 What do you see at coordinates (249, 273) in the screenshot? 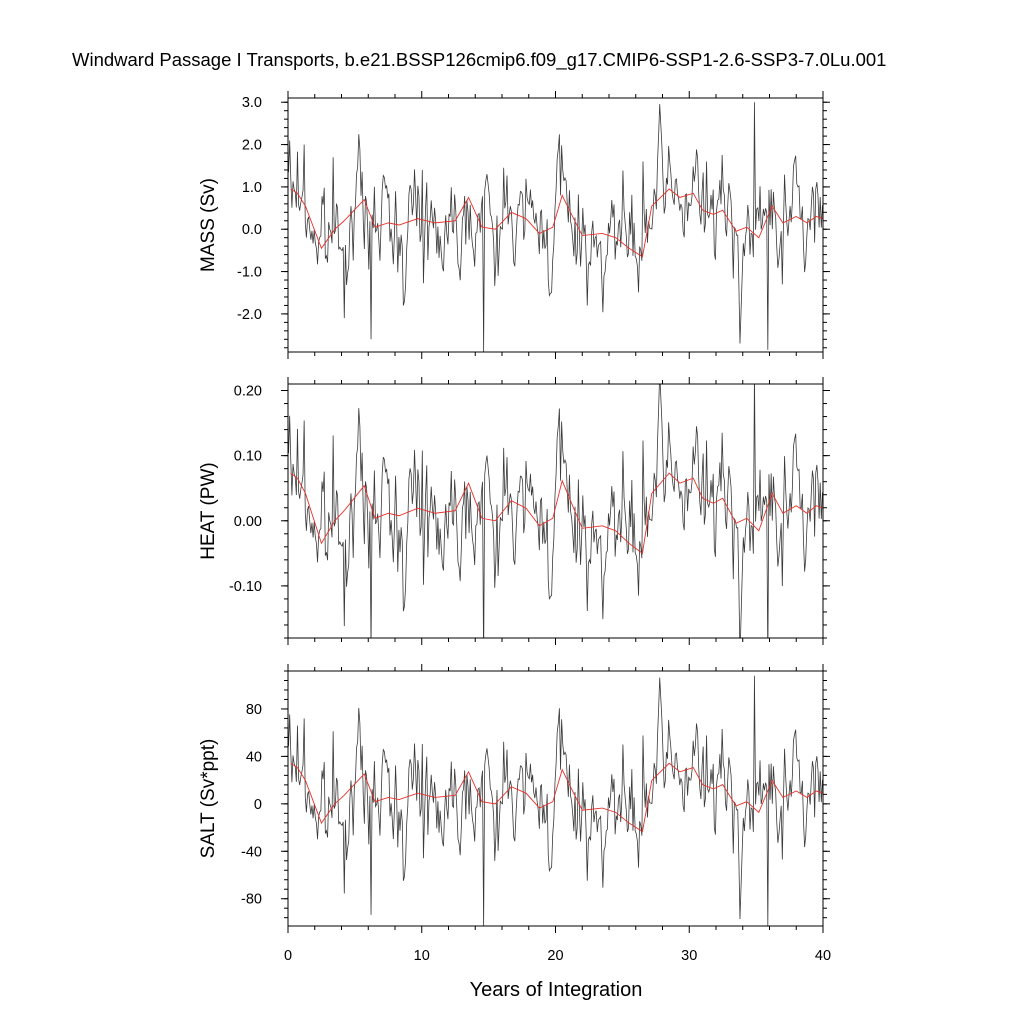
I see `y-tick-label: -1.0` at bounding box center [249, 273].